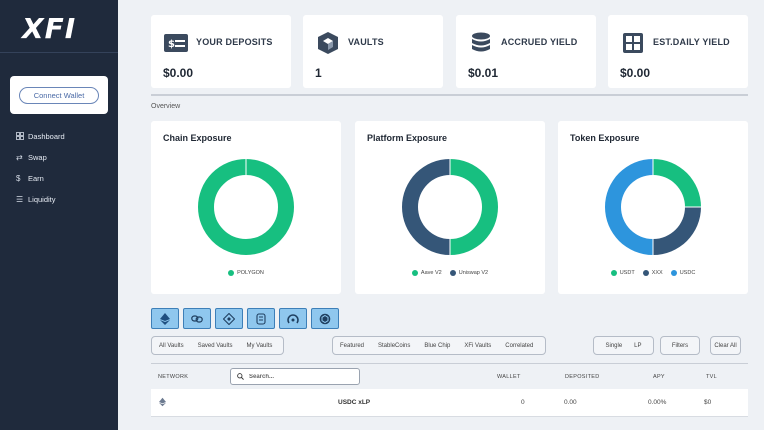  What do you see at coordinates (166, 106) in the screenshot?
I see `overview-label: Overview` at bounding box center [166, 106].